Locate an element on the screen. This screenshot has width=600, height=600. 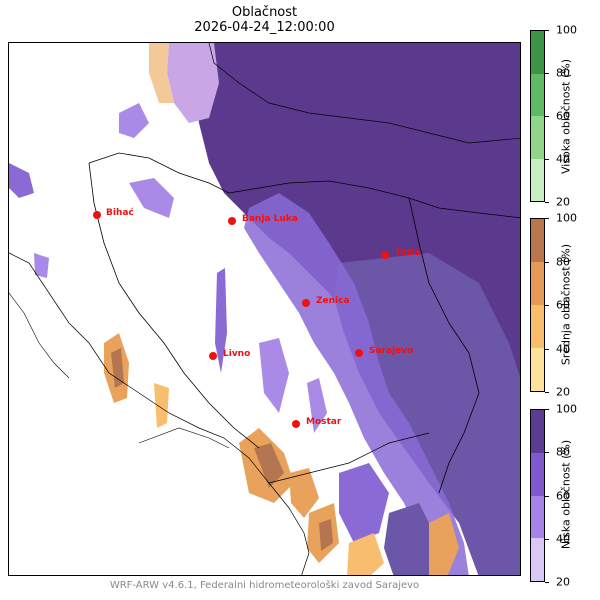
city-label-mostar: Mostar is located at coordinates (323, 422).